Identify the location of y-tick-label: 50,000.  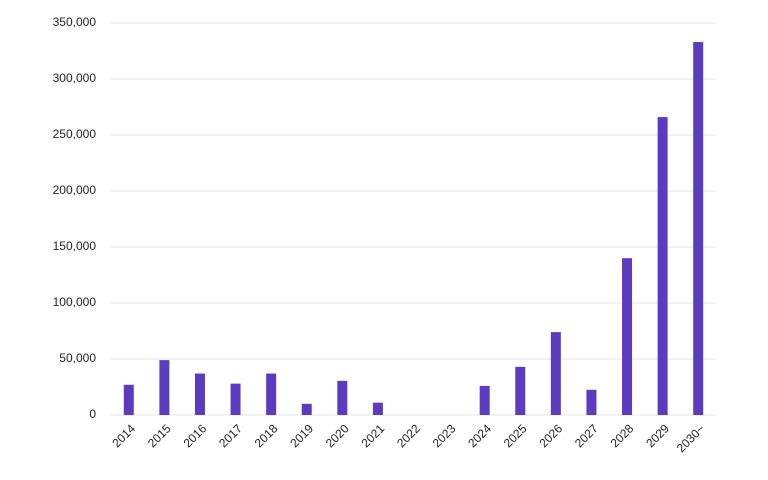
(77, 358).